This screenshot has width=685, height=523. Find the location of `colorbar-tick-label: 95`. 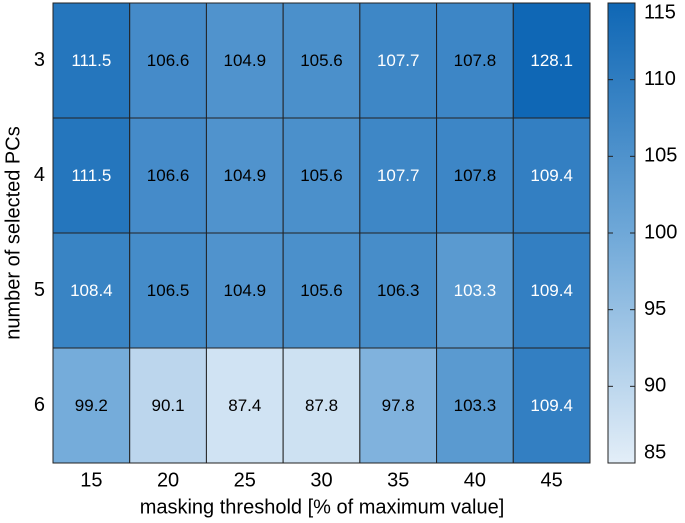

colorbar-tick-label: 95 is located at coordinates (655, 309).